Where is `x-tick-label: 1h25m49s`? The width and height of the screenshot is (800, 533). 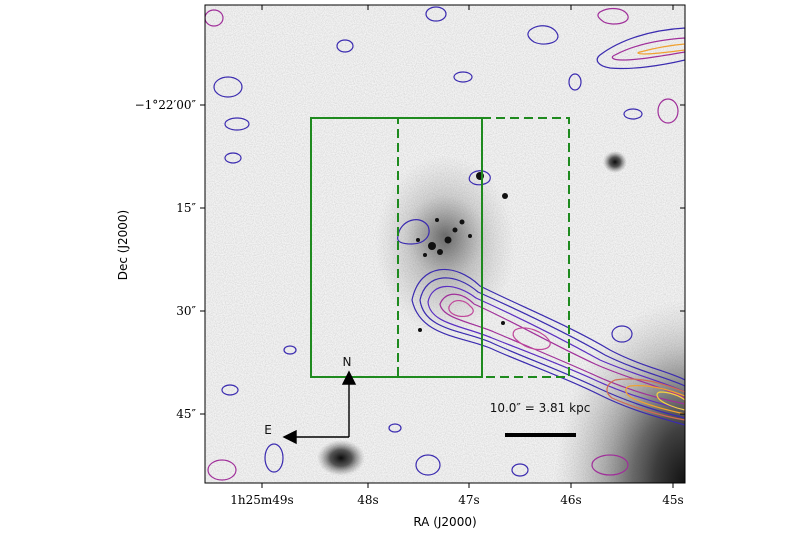 x-tick-label: 1h25m49s is located at coordinates (261, 500).